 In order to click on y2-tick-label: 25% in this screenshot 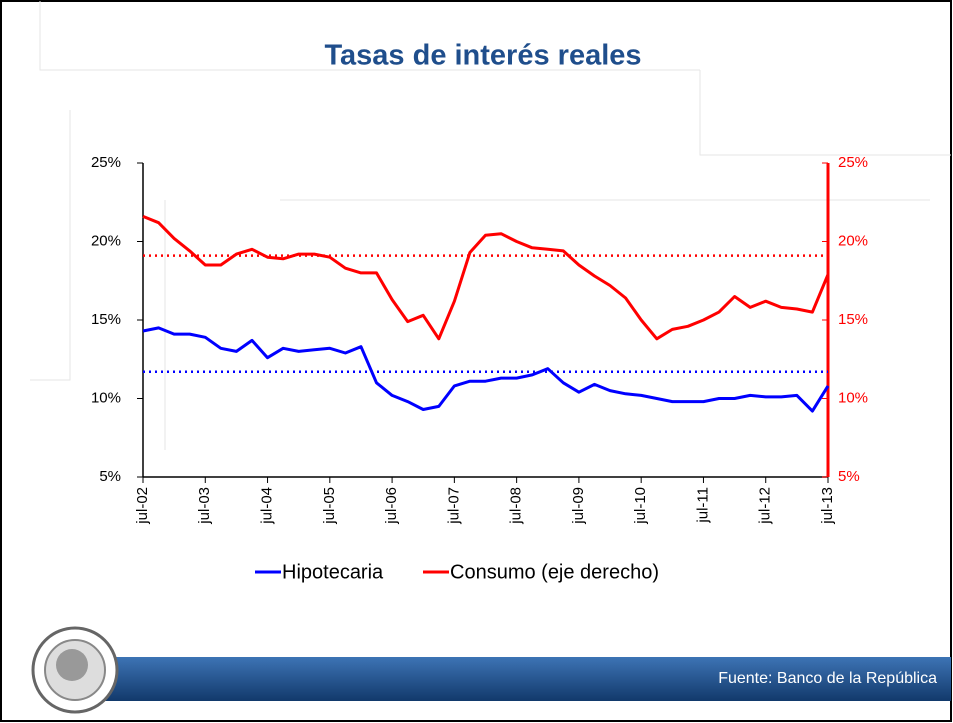, I will do `click(853, 162)`.